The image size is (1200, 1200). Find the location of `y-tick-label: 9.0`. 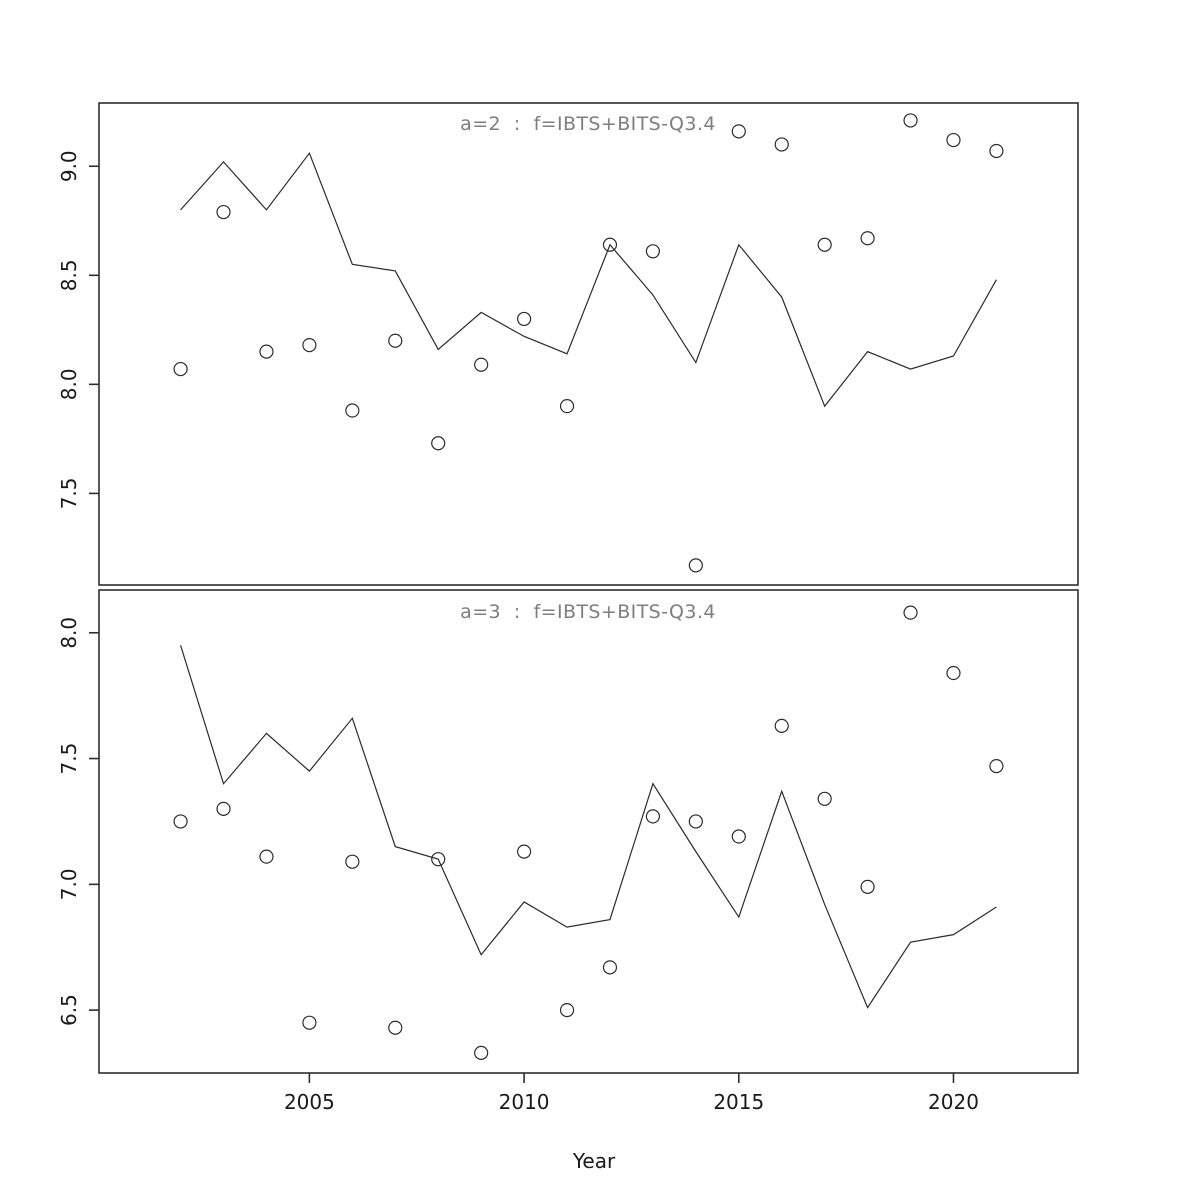

y-tick-label: 9.0 is located at coordinates (69, 166).